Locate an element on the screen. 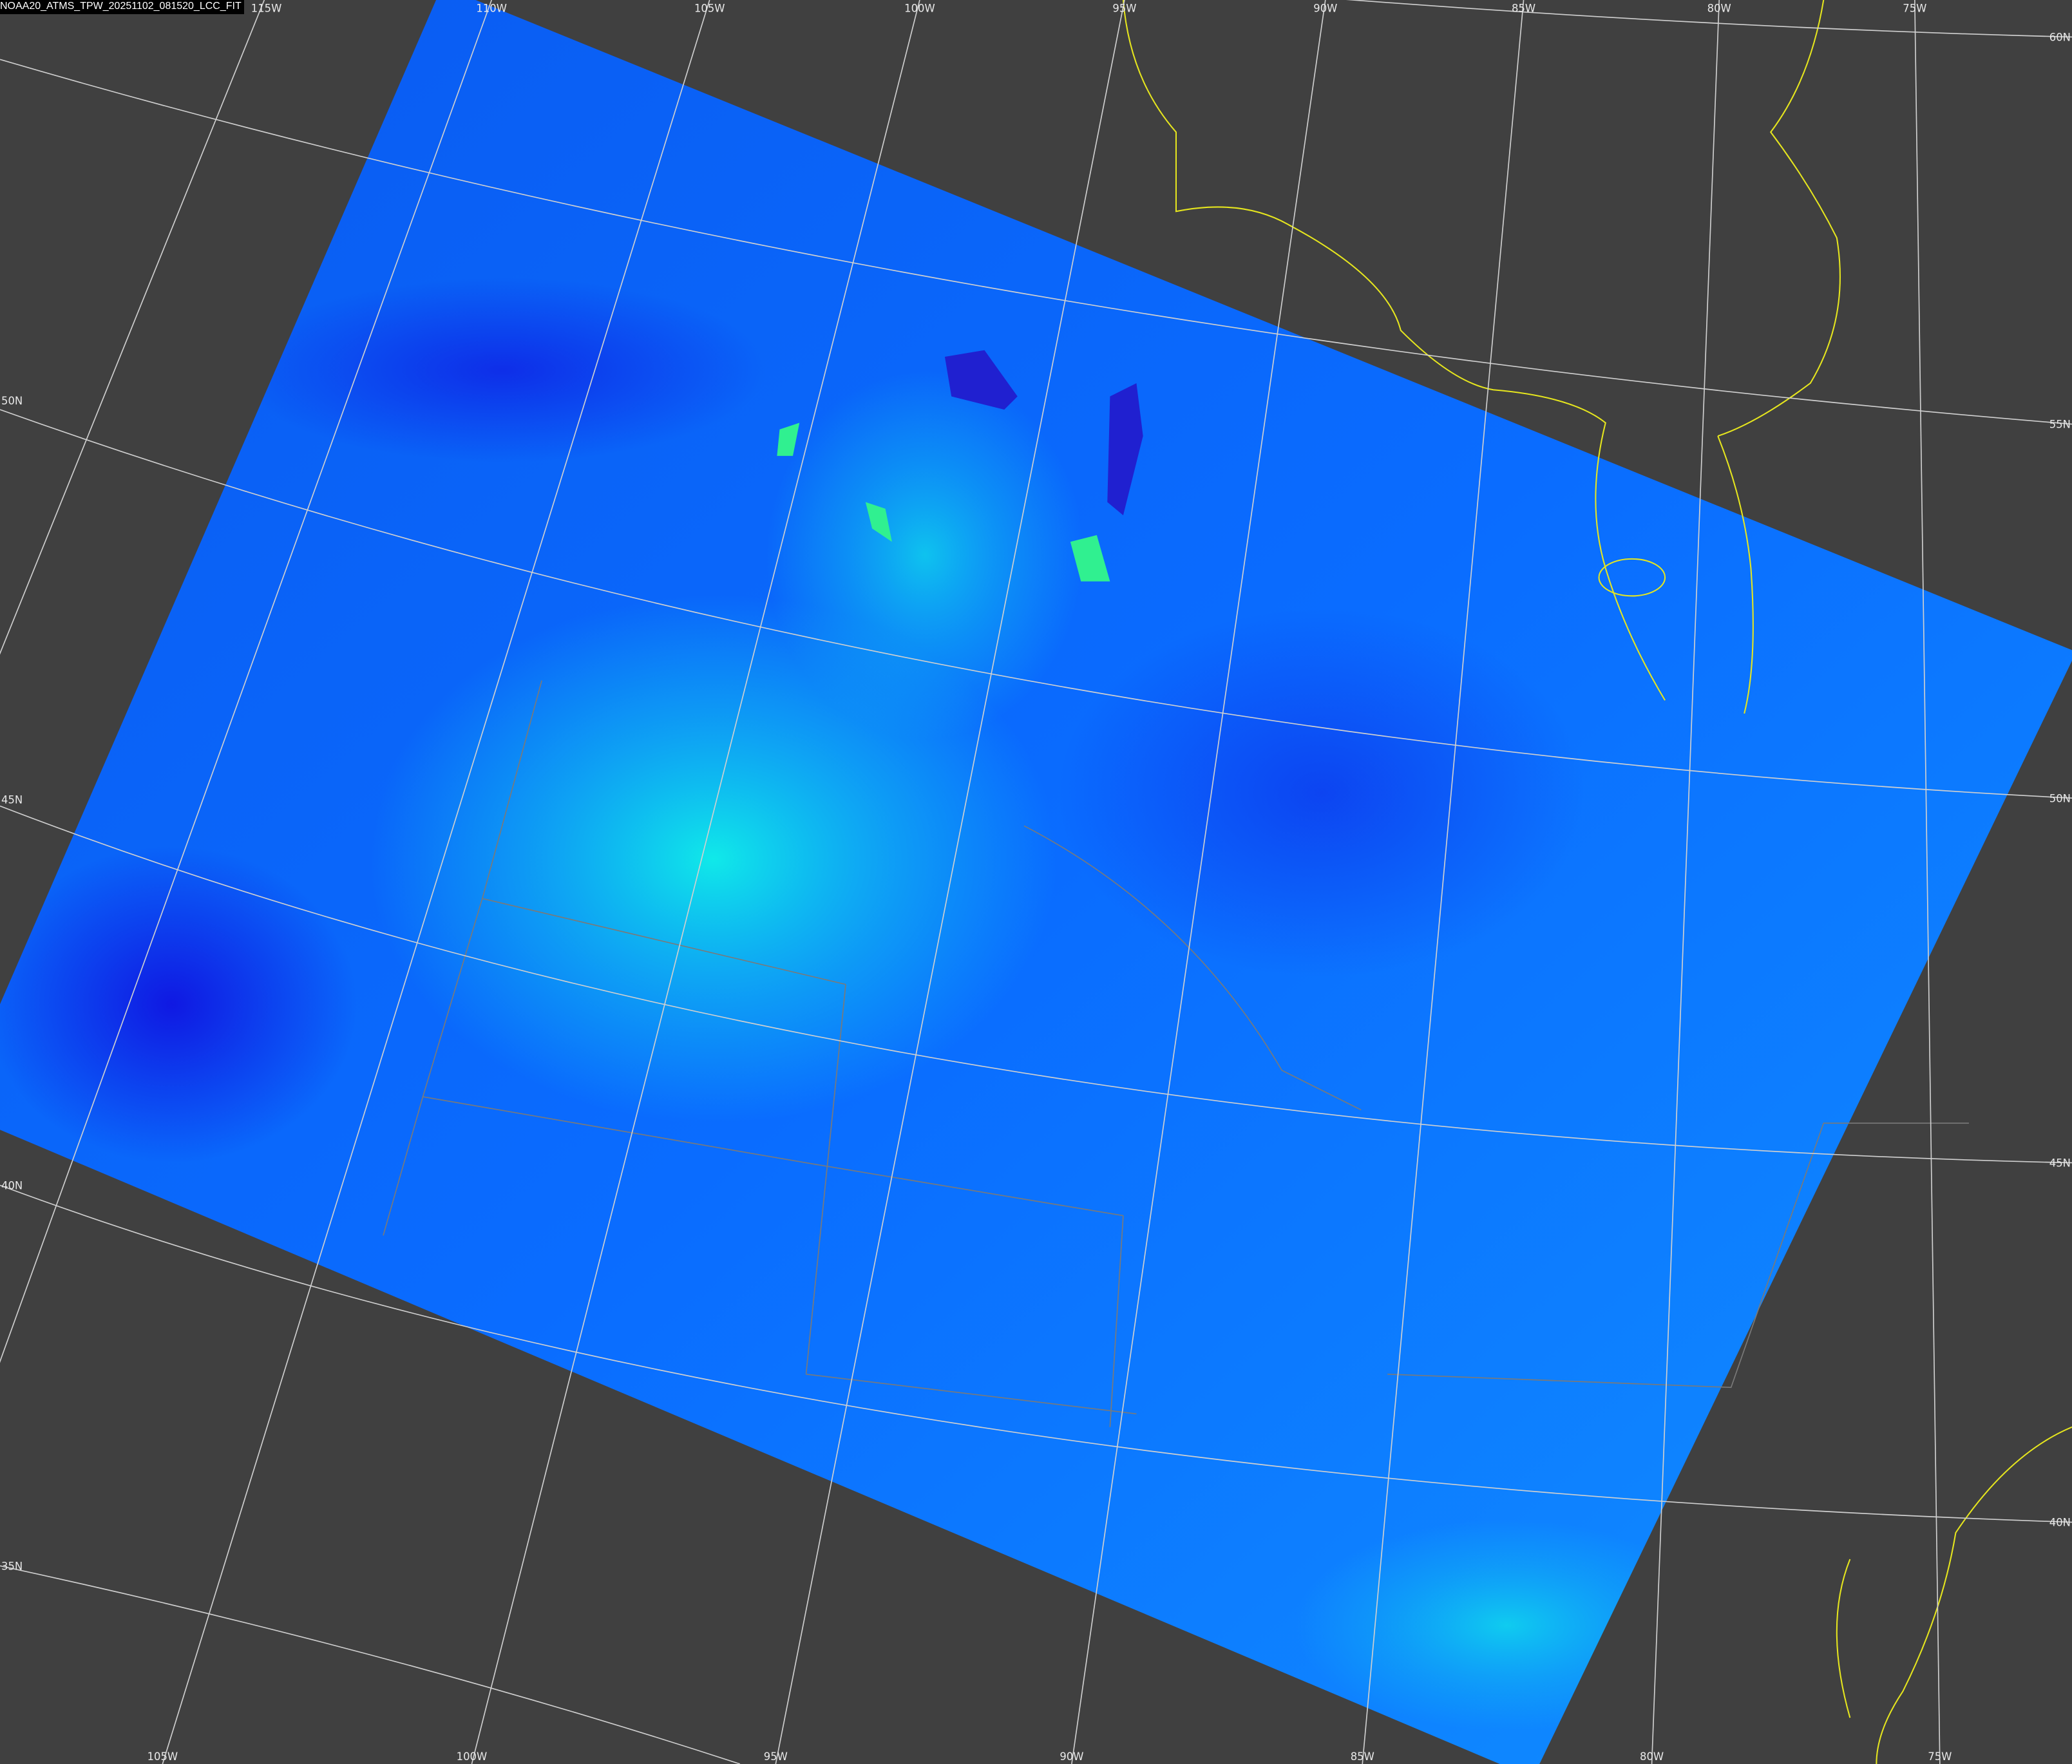 This screenshot has height=1764, width=2072. dry-region-northwest is located at coordinates (502, 370).